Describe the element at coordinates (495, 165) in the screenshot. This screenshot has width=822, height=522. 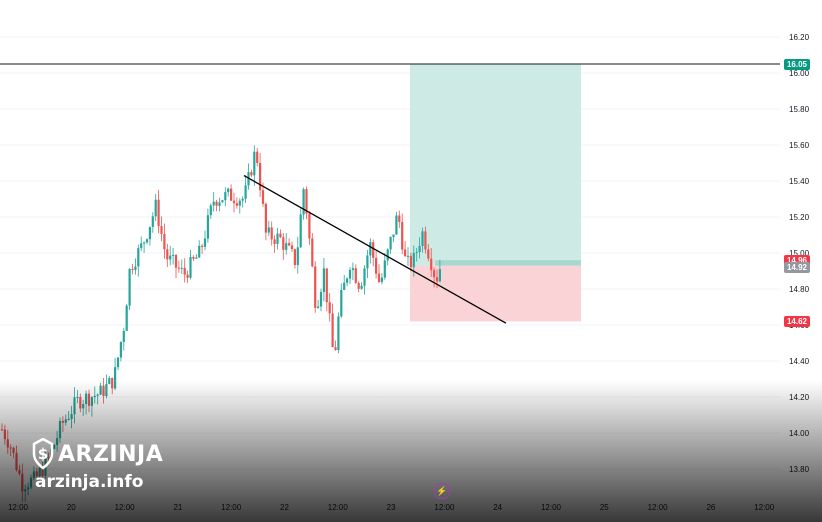
I see `profit-zone` at that location.